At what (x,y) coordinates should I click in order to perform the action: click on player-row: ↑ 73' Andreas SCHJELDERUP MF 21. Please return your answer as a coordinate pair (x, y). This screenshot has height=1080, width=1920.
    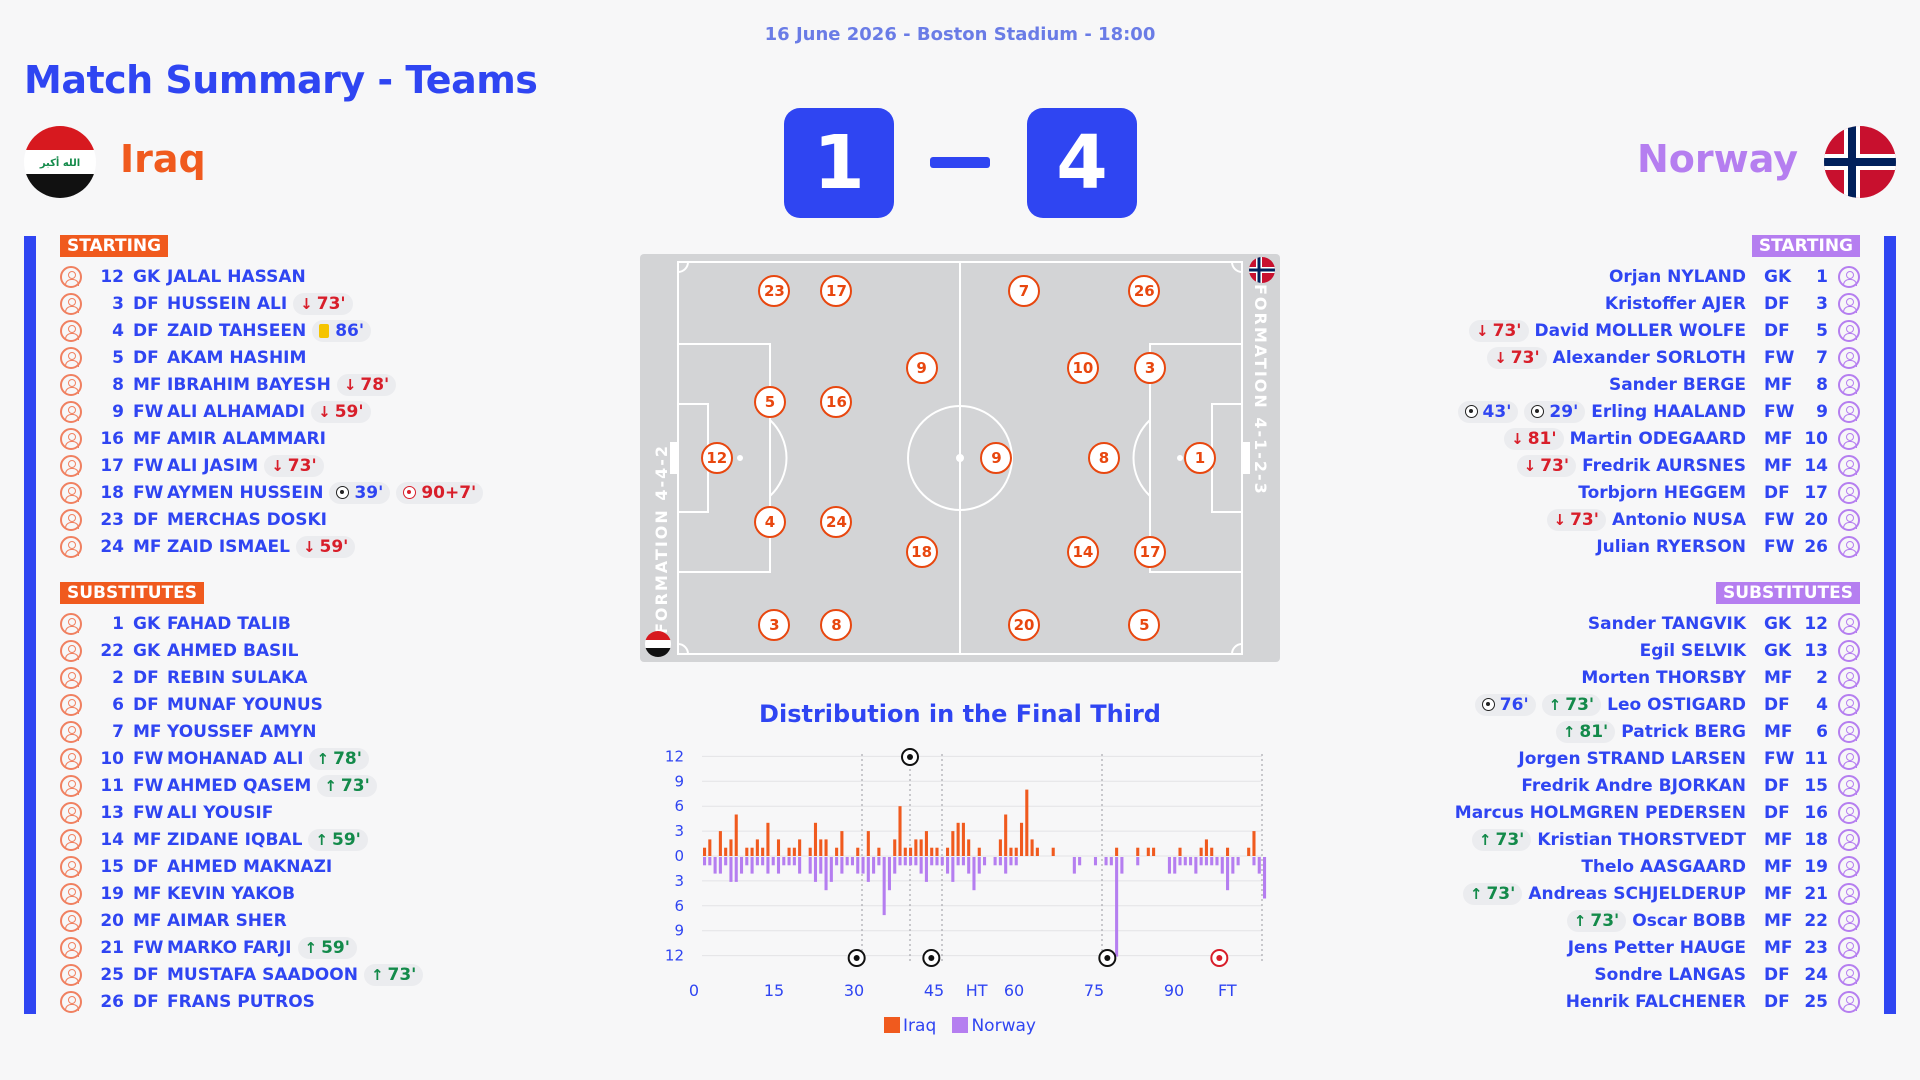
    Looking at the image, I should click on (1580, 893).